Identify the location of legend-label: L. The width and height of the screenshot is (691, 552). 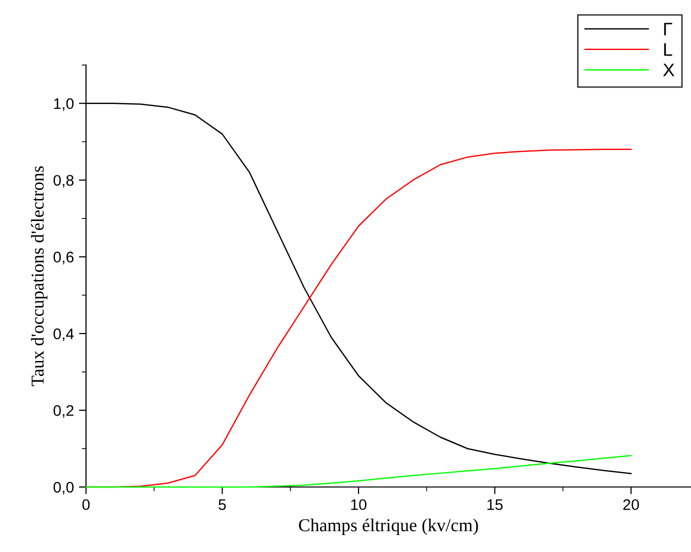
(668, 49).